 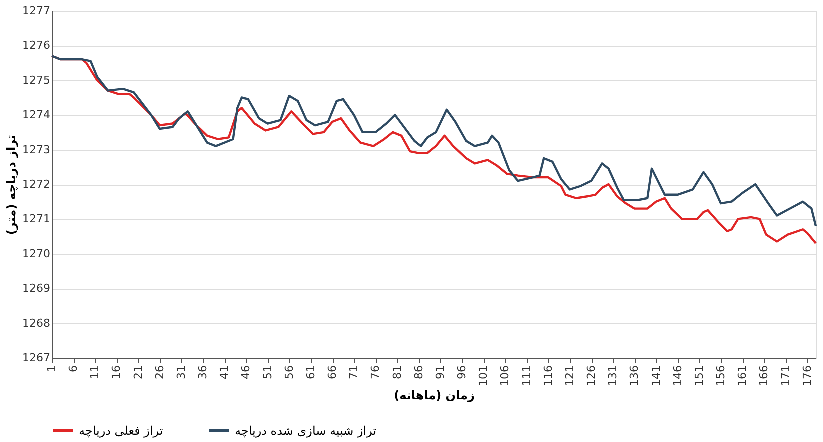 What do you see at coordinates (635, 376) in the screenshot?
I see `x-tick-label: 136` at bounding box center [635, 376].